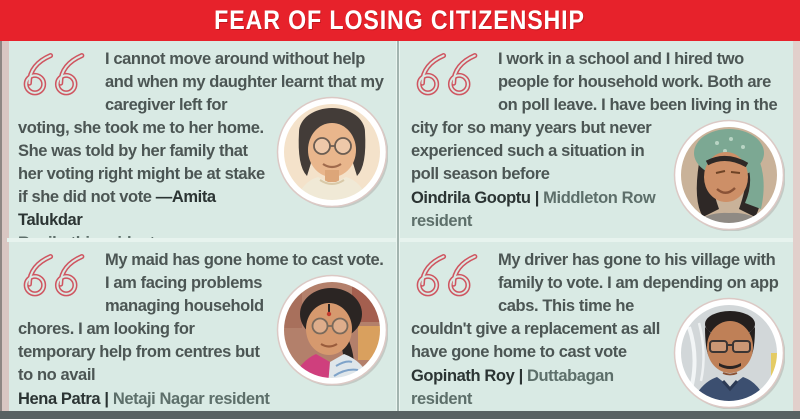  I want to click on speaker-location: Ranikuthi resident, so click(86, 236).